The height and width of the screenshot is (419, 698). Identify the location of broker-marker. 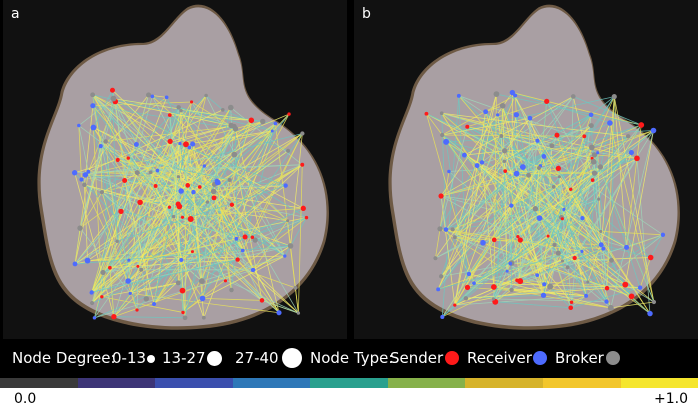
(613, 358).